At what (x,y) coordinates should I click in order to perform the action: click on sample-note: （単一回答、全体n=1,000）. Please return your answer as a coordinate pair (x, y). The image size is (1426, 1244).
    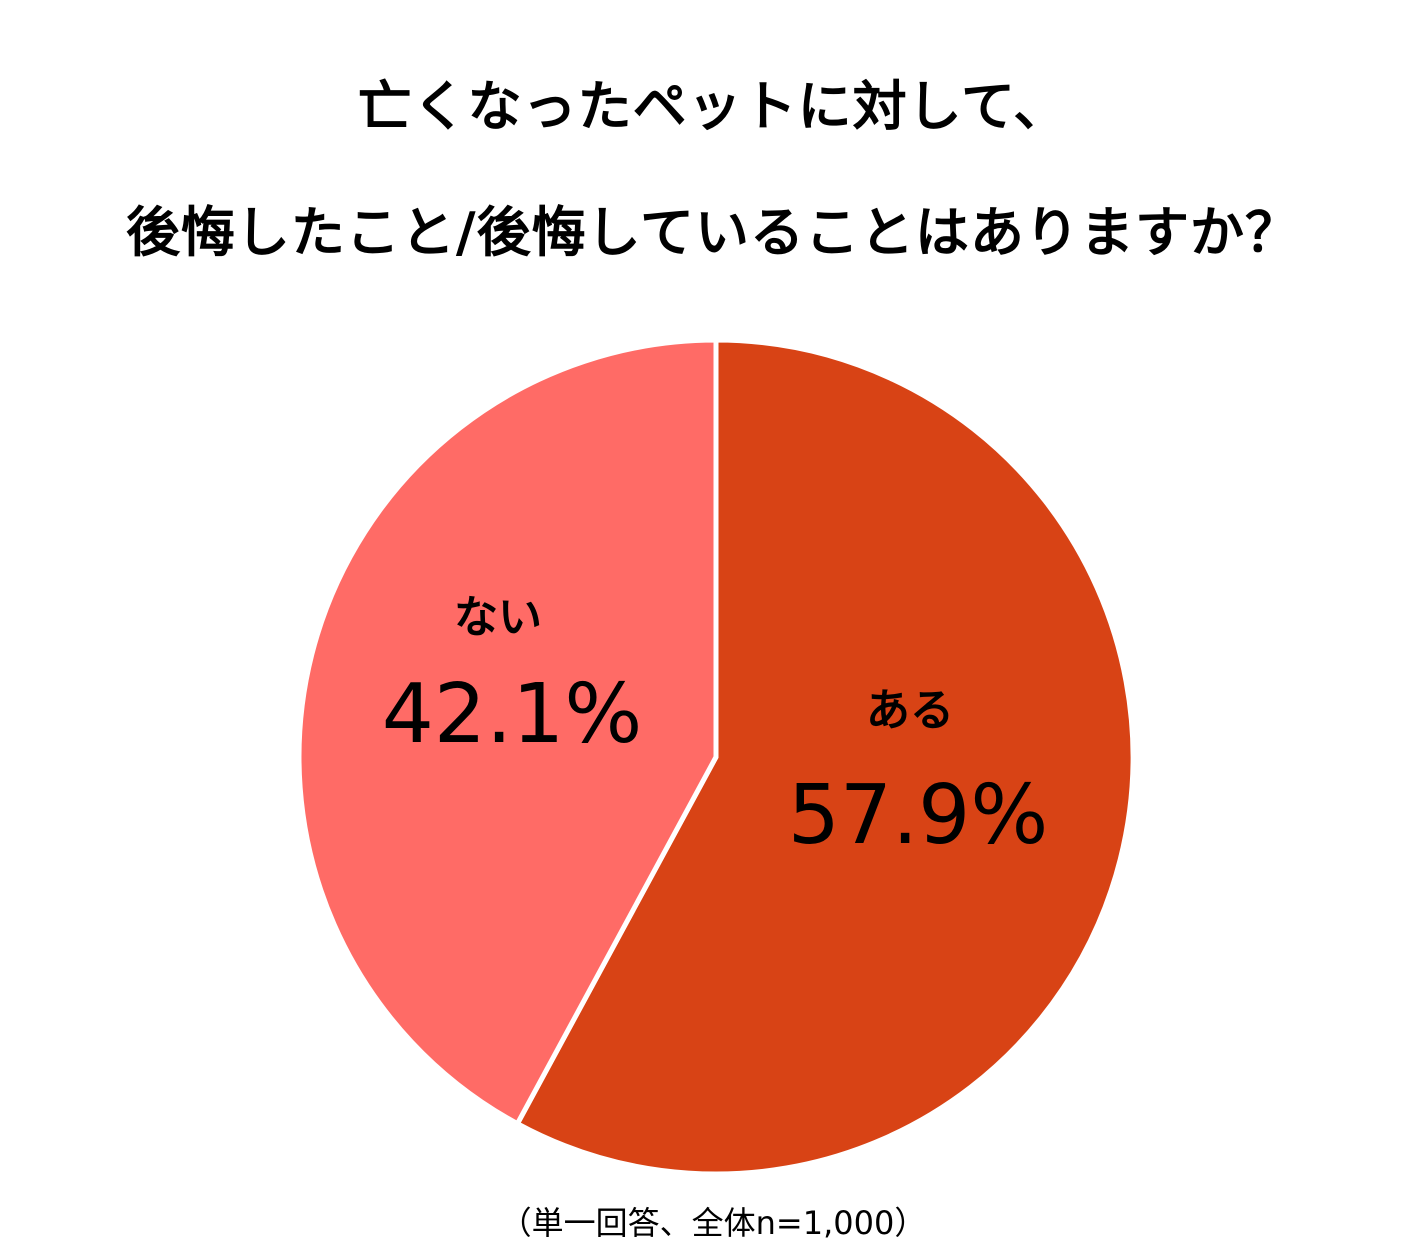
    Looking at the image, I should click on (713, 1223).